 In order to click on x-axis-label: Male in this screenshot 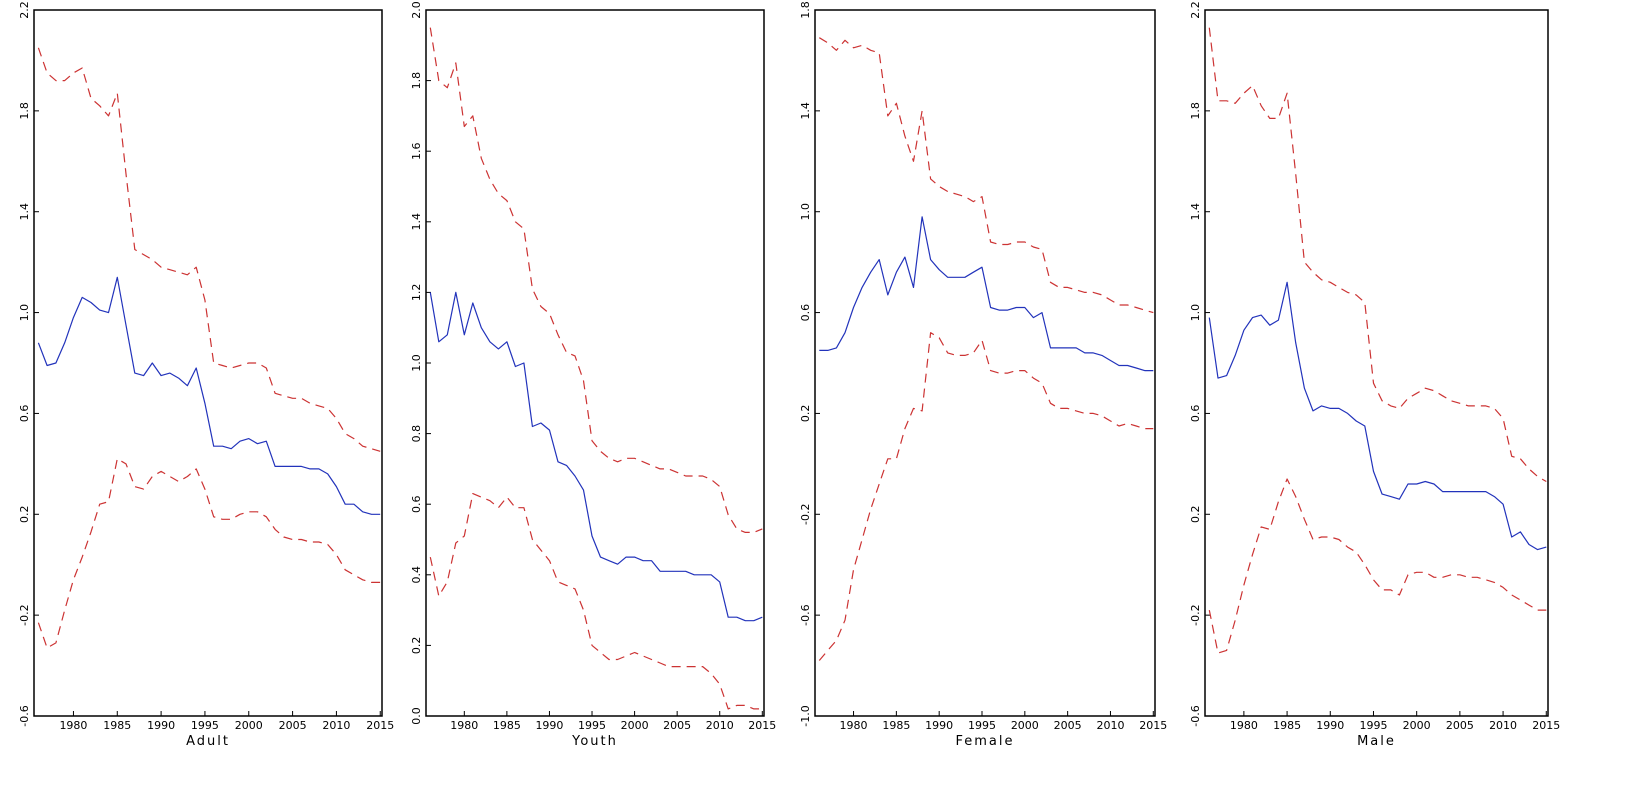, I will do `click(1376, 741)`.